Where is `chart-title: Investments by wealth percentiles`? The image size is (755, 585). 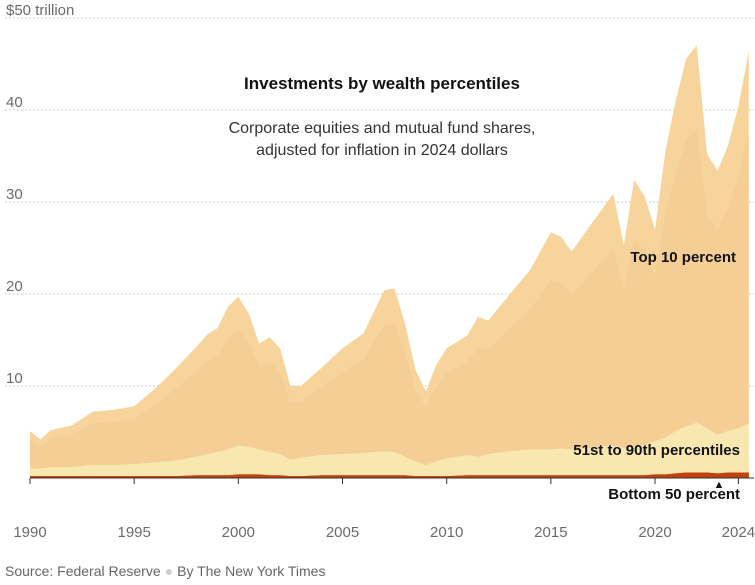 chart-title: Investments by wealth percentiles is located at coordinates (382, 83).